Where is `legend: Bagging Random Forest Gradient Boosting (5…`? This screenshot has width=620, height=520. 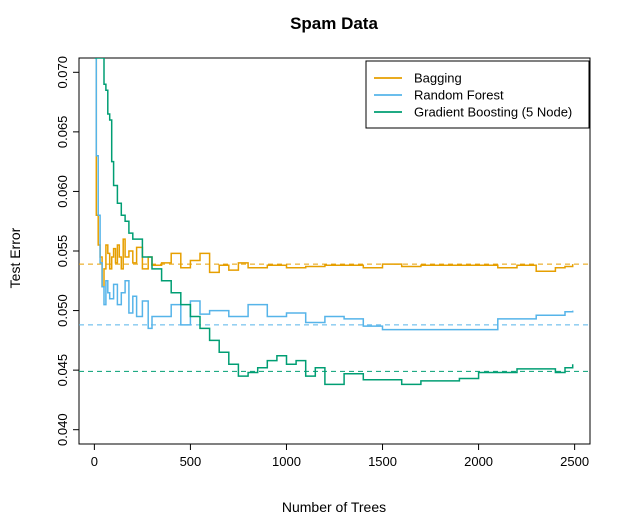 legend: Bagging Random Forest Gradient Boosting (5… is located at coordinates (477, 94).